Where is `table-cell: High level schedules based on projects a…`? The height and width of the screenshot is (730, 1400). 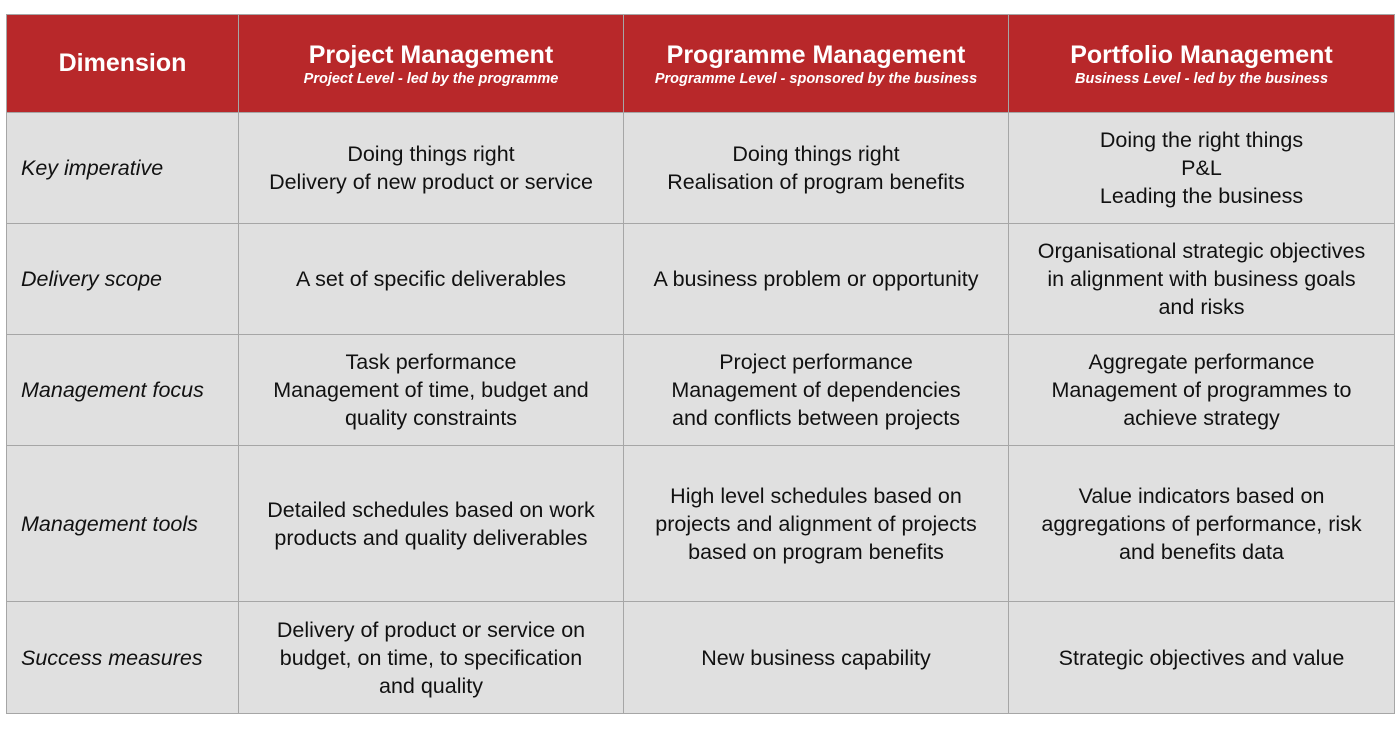
table-cell: High level schedules based on projects a… is located at coordinates (816, 523).